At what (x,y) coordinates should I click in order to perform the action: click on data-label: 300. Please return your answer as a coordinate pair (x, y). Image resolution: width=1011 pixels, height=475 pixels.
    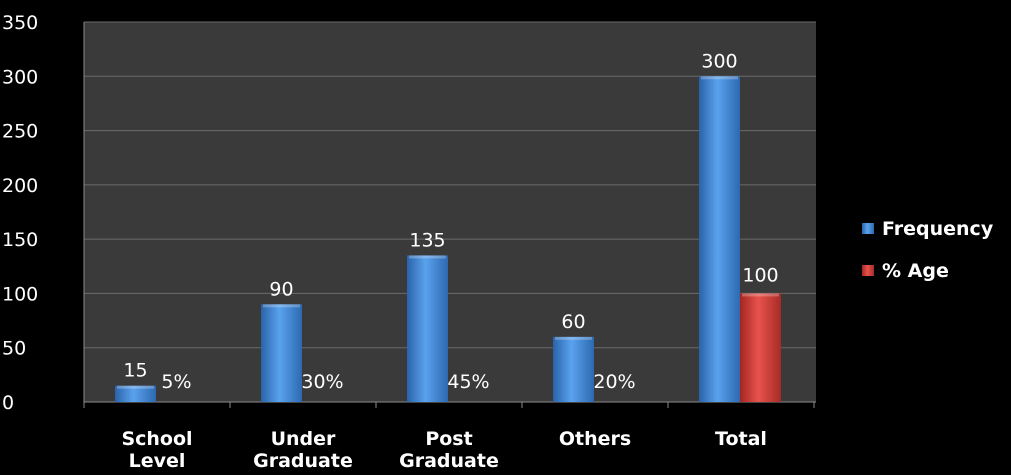
    Looking at the image, I should click on (719, 61).